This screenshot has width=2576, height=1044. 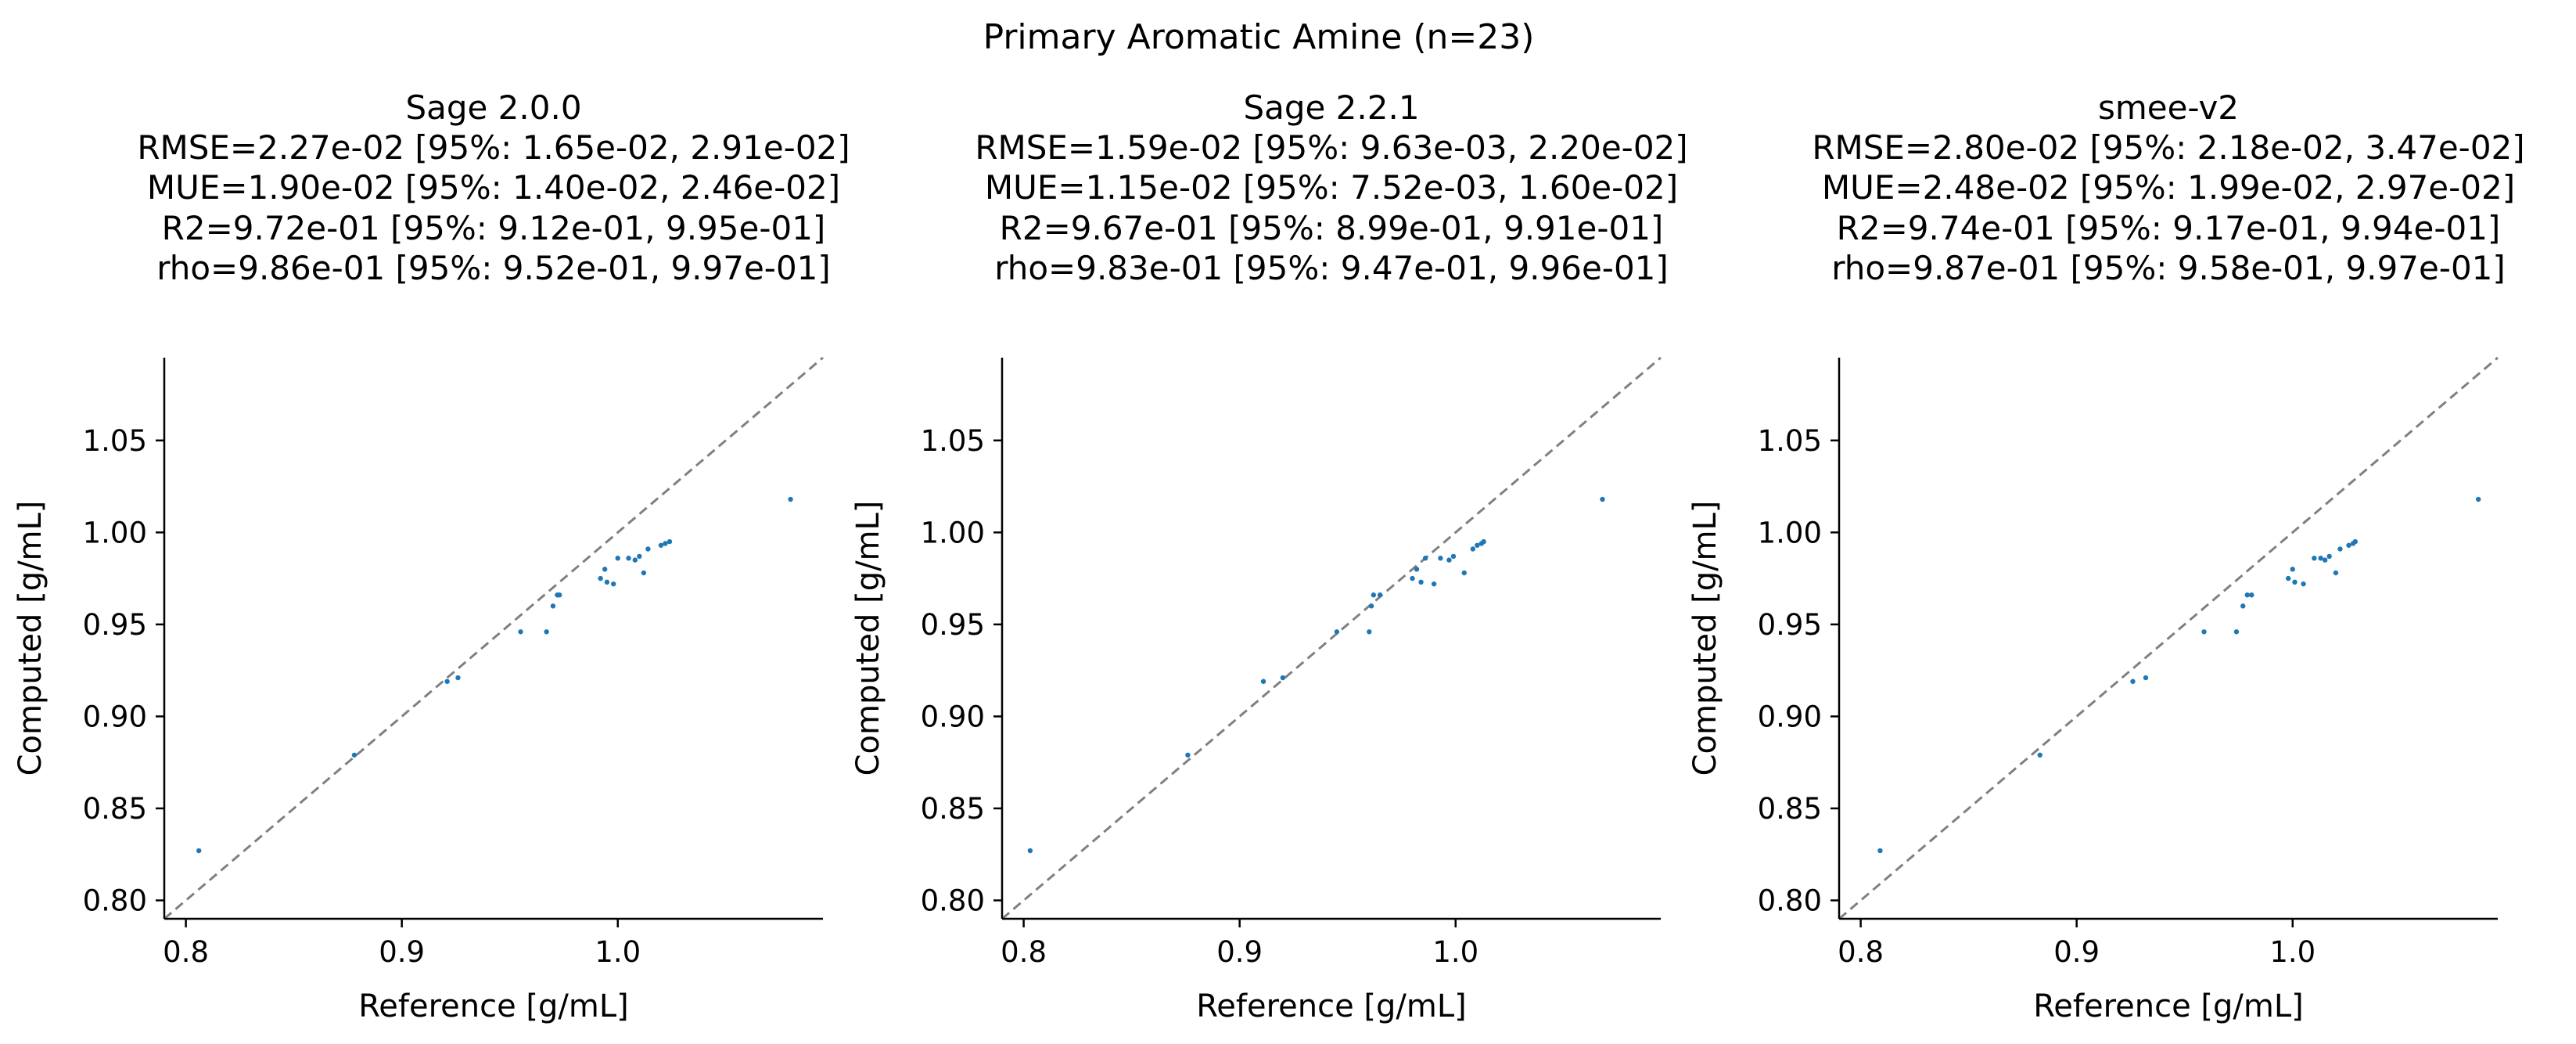 I want to click on panel-title: Sage 2.0.0, so click(x=493, y=108).